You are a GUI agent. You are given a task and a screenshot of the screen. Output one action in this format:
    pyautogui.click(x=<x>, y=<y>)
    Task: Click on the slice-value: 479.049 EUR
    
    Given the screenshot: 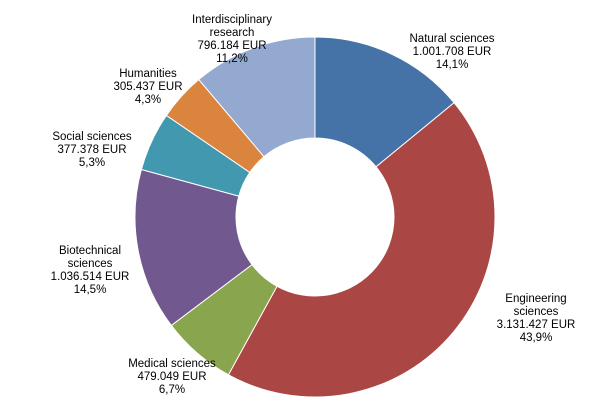 What is the action you would take?
    pyautogui.click(x=172, y=377)
    